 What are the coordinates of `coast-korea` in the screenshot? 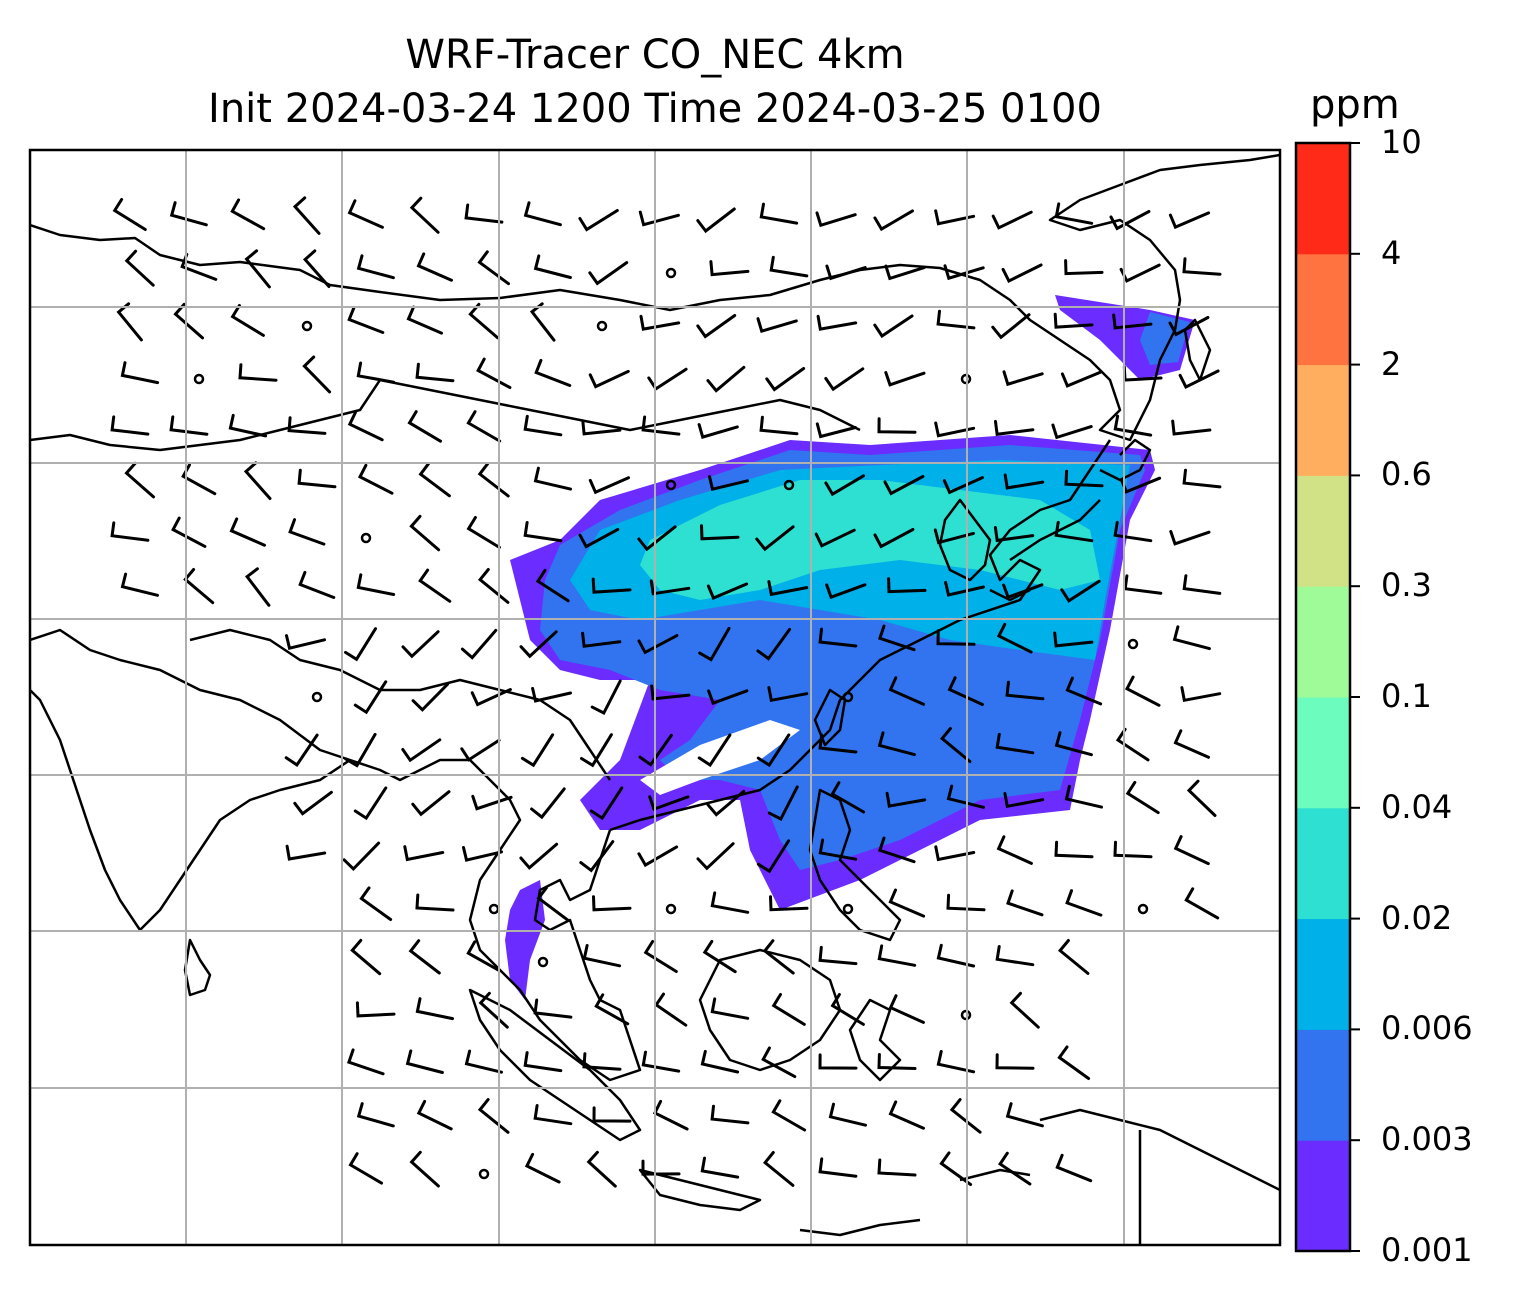 It's located at (965, 540).